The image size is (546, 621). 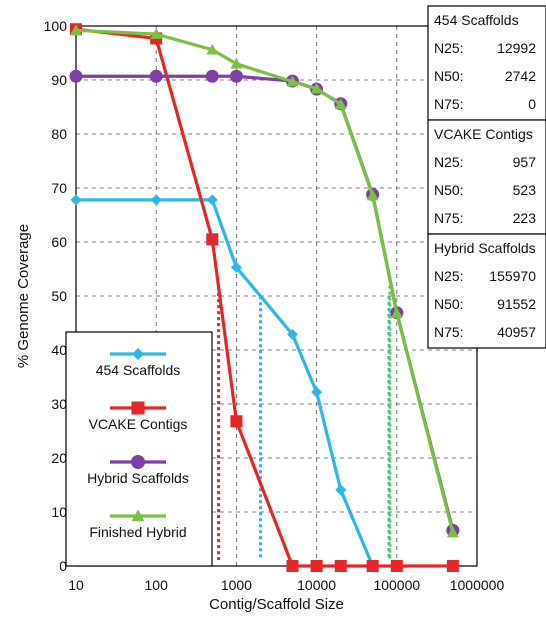 I want to click on stats-panel-0: 454 Scaffolds N25: 12992 N50: 2742 N75: 0, so click(x=486, y=63).